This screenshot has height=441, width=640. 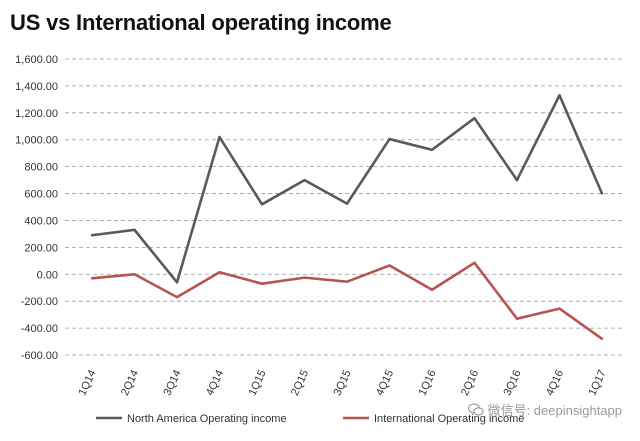 I want to click on x-tick-label: 3Q15, so click(x=342, y=382).